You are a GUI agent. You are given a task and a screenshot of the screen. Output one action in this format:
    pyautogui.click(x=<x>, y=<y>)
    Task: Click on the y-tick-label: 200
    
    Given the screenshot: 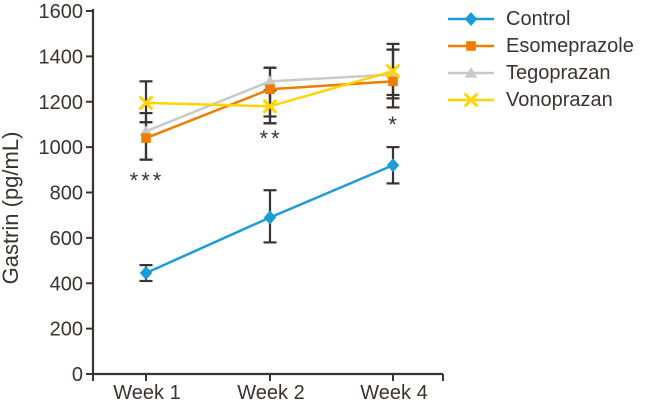 What is the action you would take?
    pyautogui.click(x=66, y=330)
    